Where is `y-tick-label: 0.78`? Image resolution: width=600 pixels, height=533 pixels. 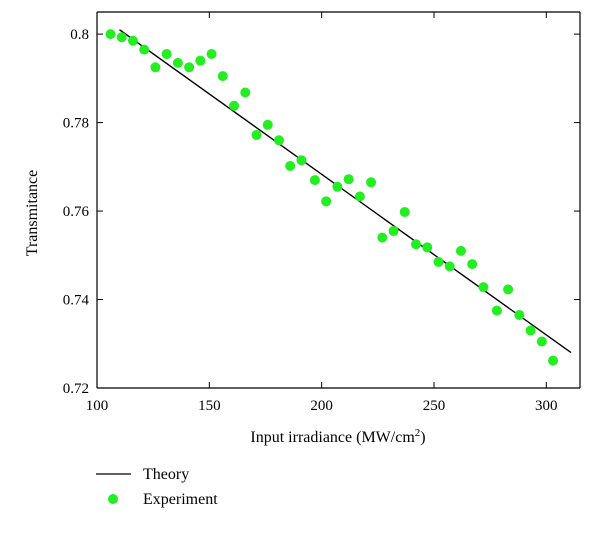 y-tick-label: 0.78 is located at coordinates (76, 124).